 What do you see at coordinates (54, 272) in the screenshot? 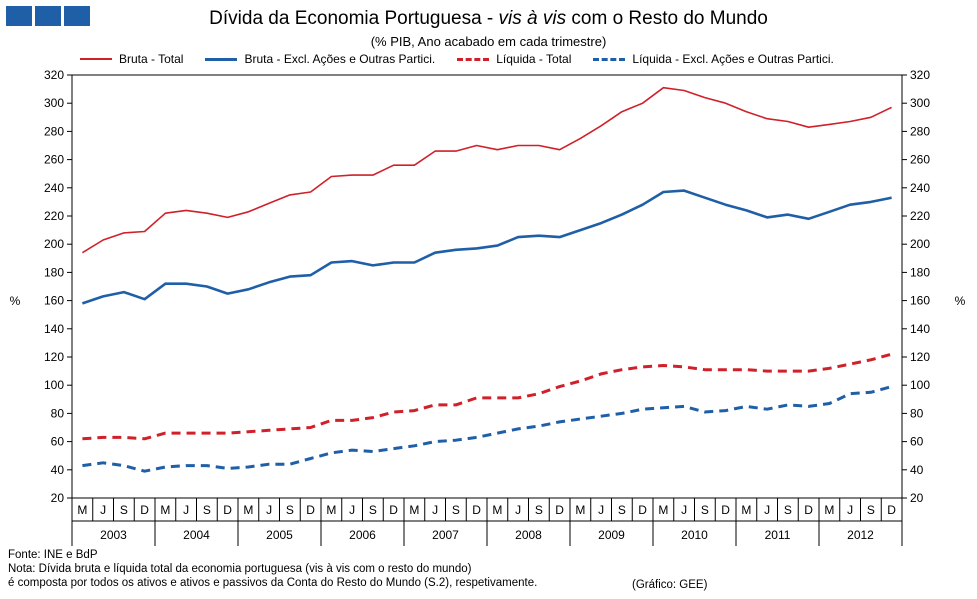
I see `y-tick-label-left: 180` at bounding box center [54, 272].